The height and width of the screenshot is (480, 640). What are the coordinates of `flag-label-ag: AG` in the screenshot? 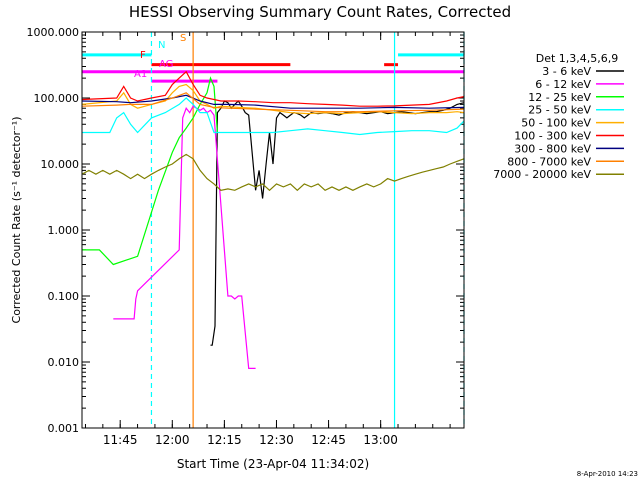 It's located at (166, 64).